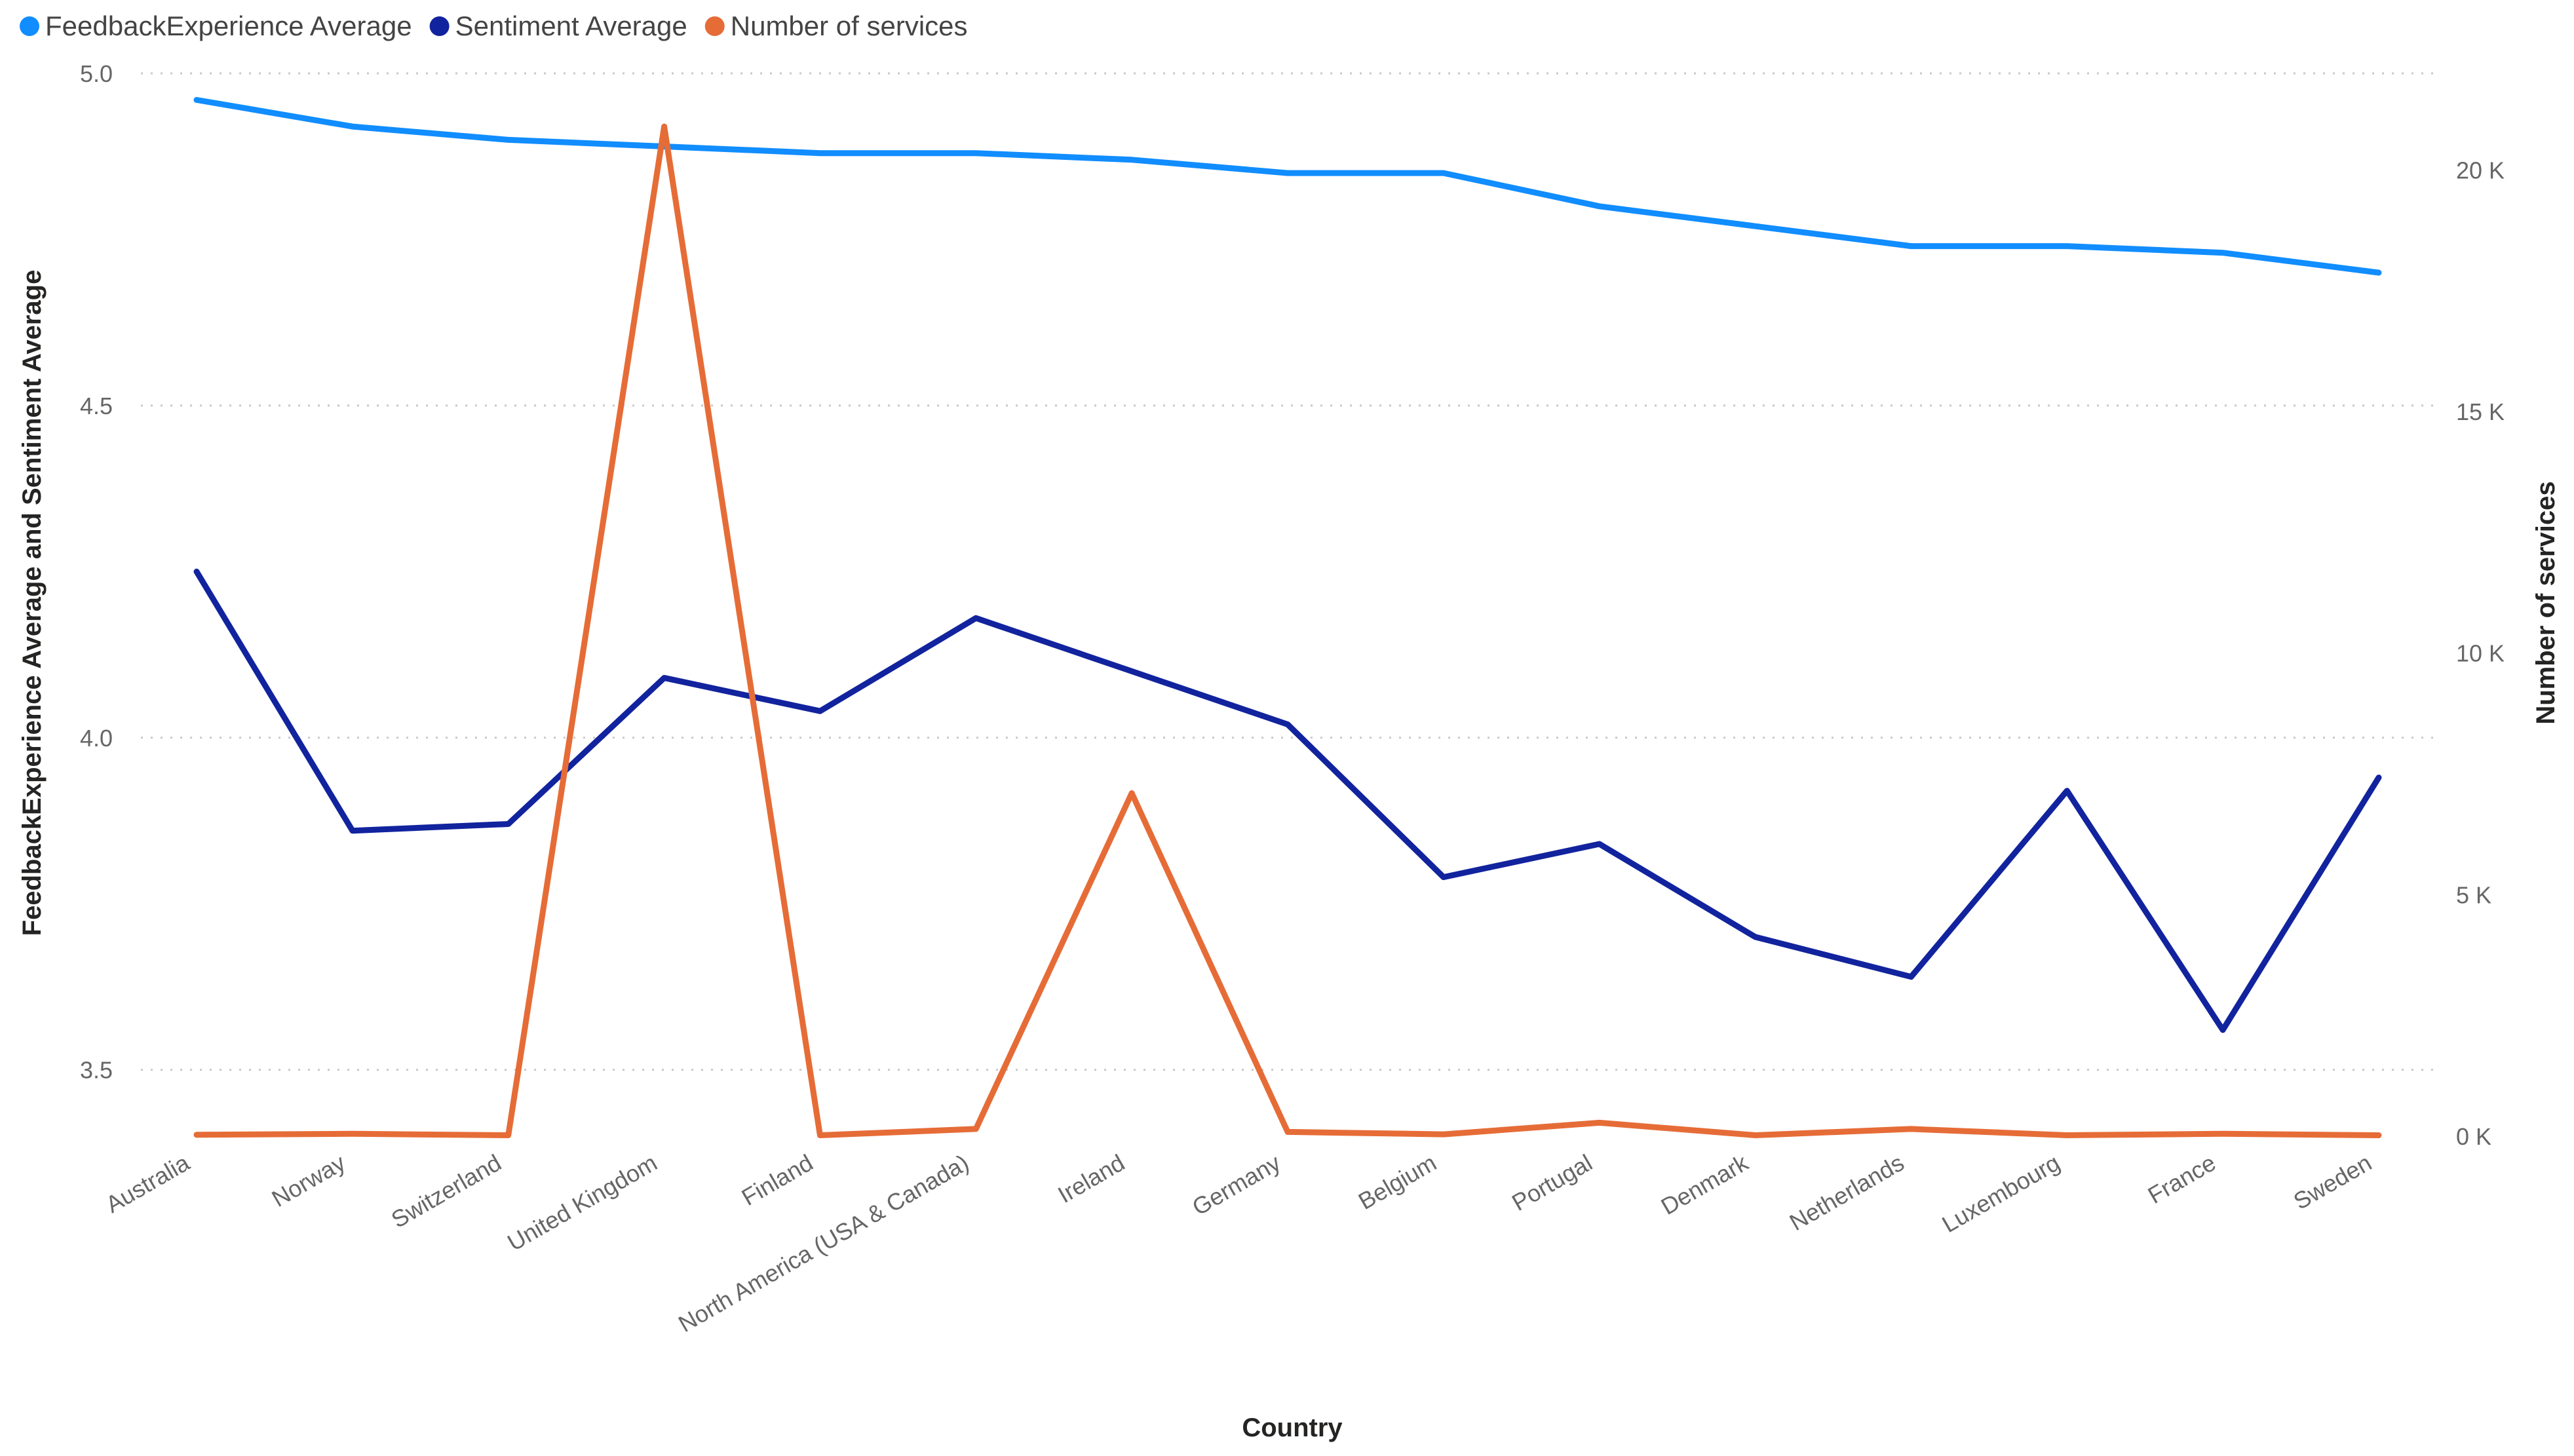 The height and width of the screenshot is (1456, 2574). I want to click on x-tick-label: Netherlands, so click(1847, 1192).